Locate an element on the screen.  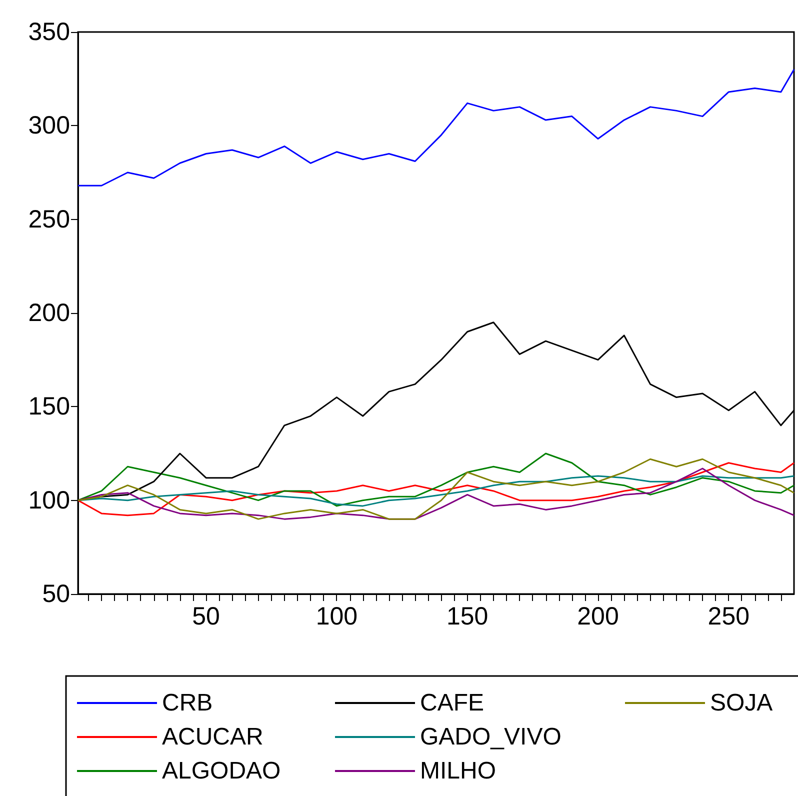
legend-label: GADO_VIVO is located at coordinates (491, 737).